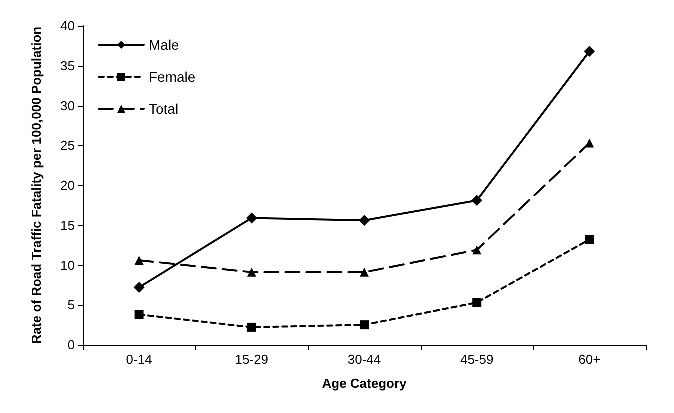 Image resolution: width=674 pixels, height=413 pixels. What do you see at coordinates (164, 45) in the screenshot?
I see `legend-label: Male` at bounding box center [164, 45].